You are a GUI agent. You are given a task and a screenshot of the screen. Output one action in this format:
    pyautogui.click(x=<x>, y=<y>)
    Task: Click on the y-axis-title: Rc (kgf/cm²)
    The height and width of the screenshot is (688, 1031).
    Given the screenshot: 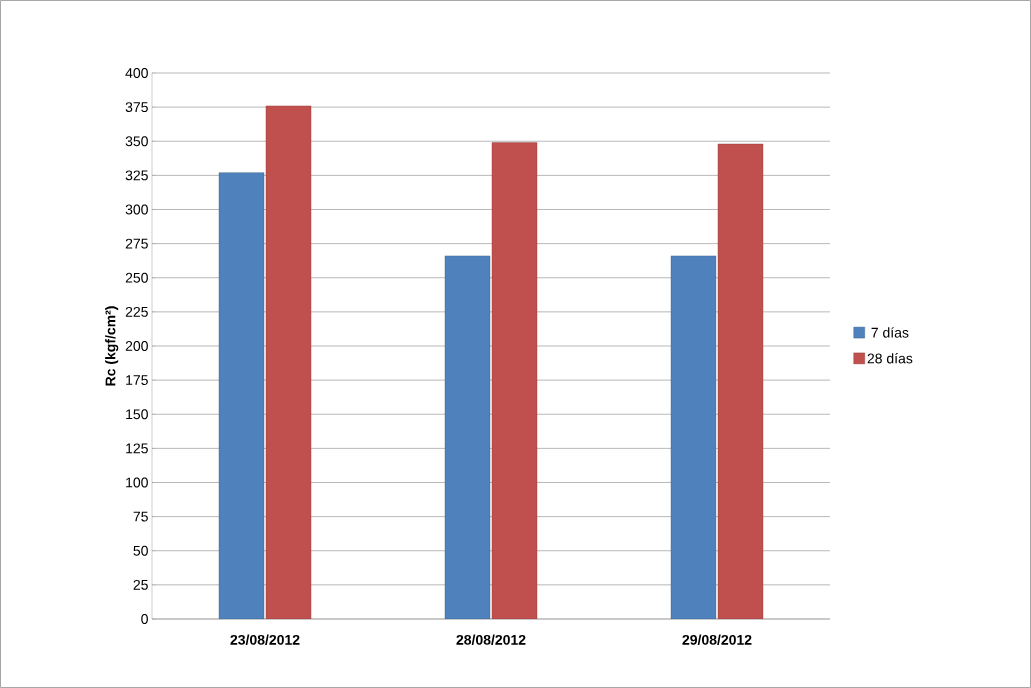 What is the action you would take?
    pyautogui.click(x=112, y=346)
    